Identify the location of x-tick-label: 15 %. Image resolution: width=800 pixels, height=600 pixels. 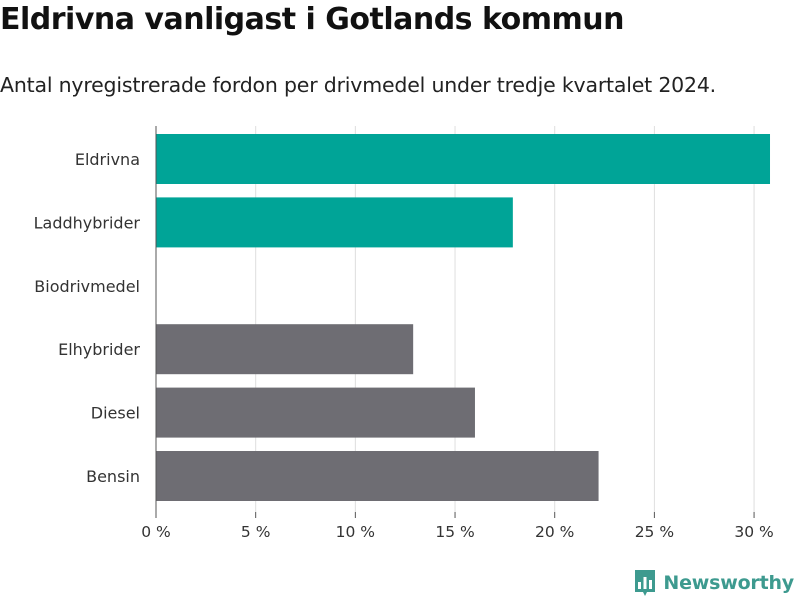
(454, 532).